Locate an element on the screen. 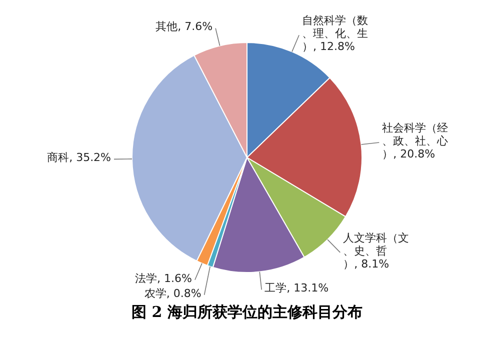  text: 图 2 海归所获学位的主修科目分布 is located at coordinates (247, 312).